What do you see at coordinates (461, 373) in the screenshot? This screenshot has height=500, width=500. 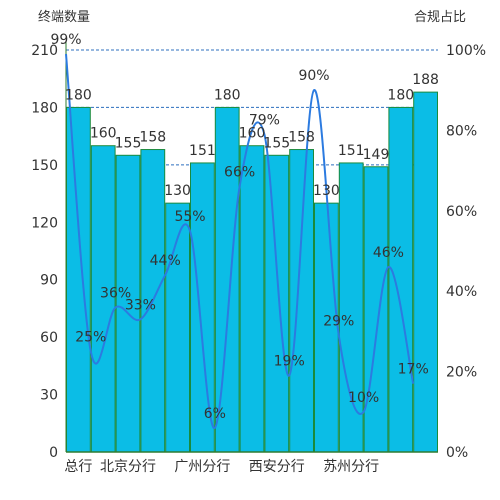 I see `right-tick-label: 20%` at bounding box center [461, 373].